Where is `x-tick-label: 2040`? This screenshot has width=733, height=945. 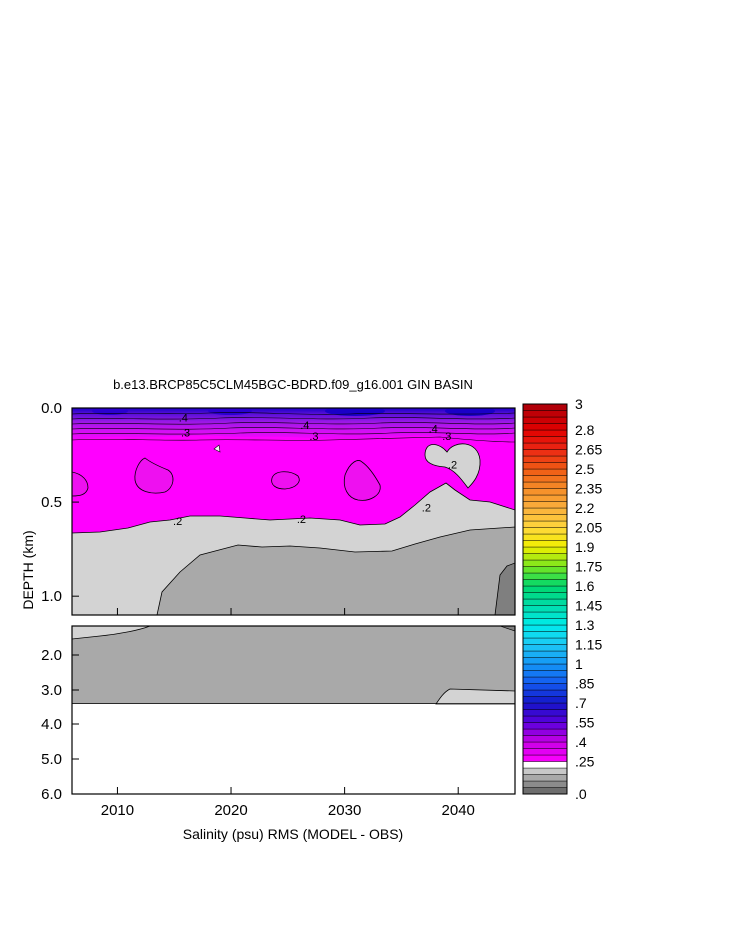 x-tick-label: 2040 is located at coordinates (458, 810).